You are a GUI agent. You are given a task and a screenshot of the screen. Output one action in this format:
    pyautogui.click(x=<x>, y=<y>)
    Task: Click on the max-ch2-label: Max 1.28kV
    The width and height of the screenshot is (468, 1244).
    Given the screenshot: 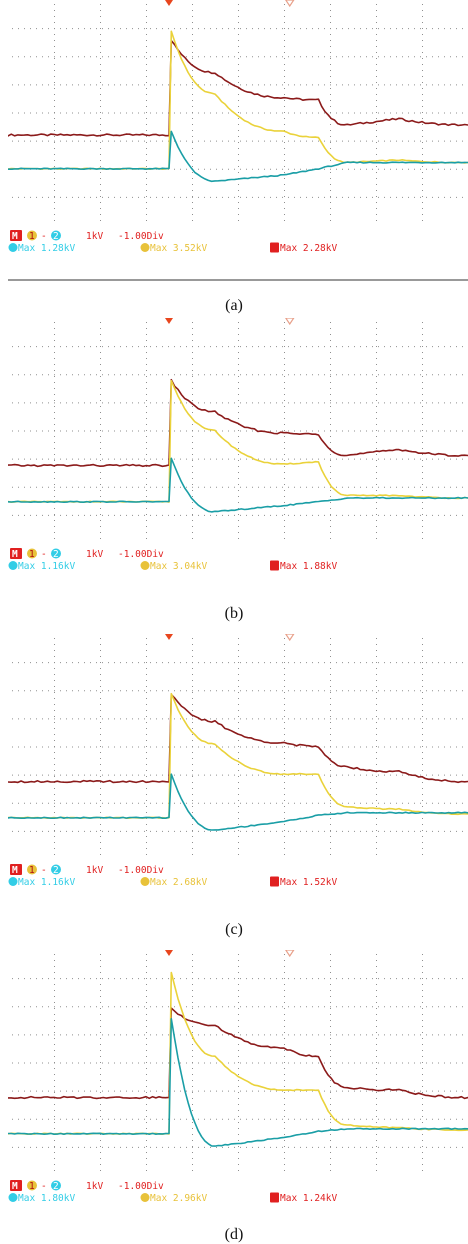 What is the action you would take?
    pyautogui.click(x=46, y=248)
    